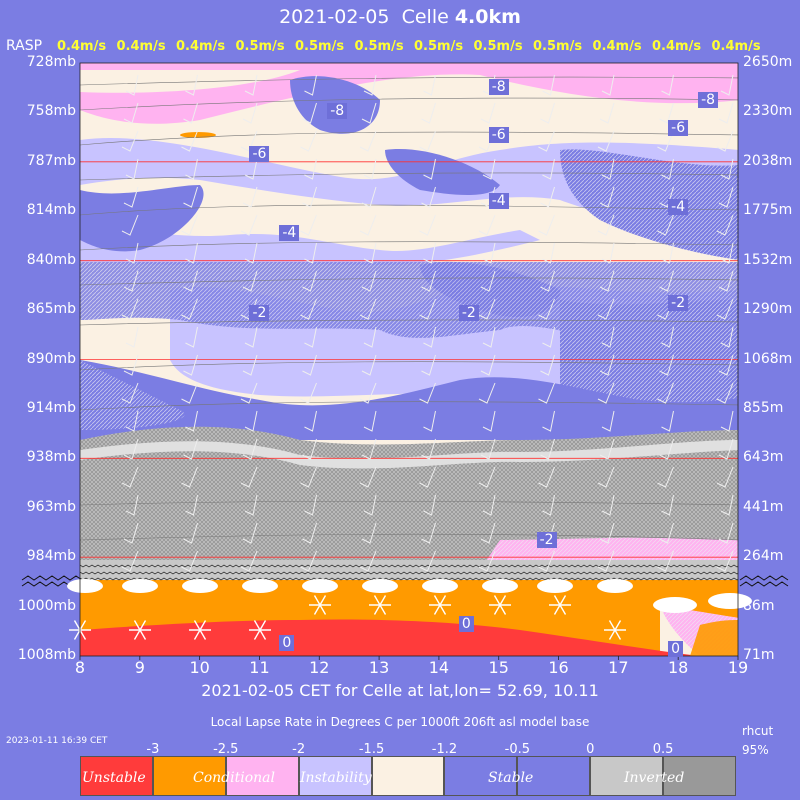 This screenshot has height=800, width=800. Describe the element at coordinates (320, 46) in the screenshot. I see `wind-speed-4: 0.5m/s` at that location.